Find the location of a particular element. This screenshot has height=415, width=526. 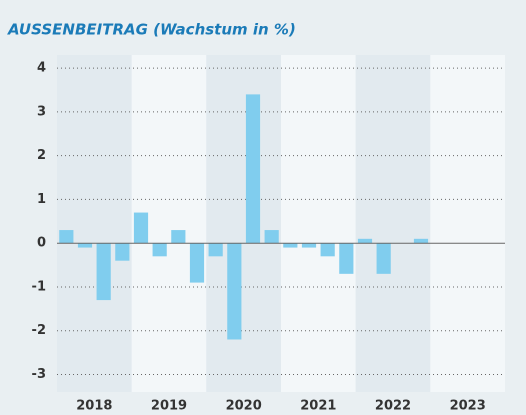

y-tick-label: 1 is located at coordinates (41, 199).